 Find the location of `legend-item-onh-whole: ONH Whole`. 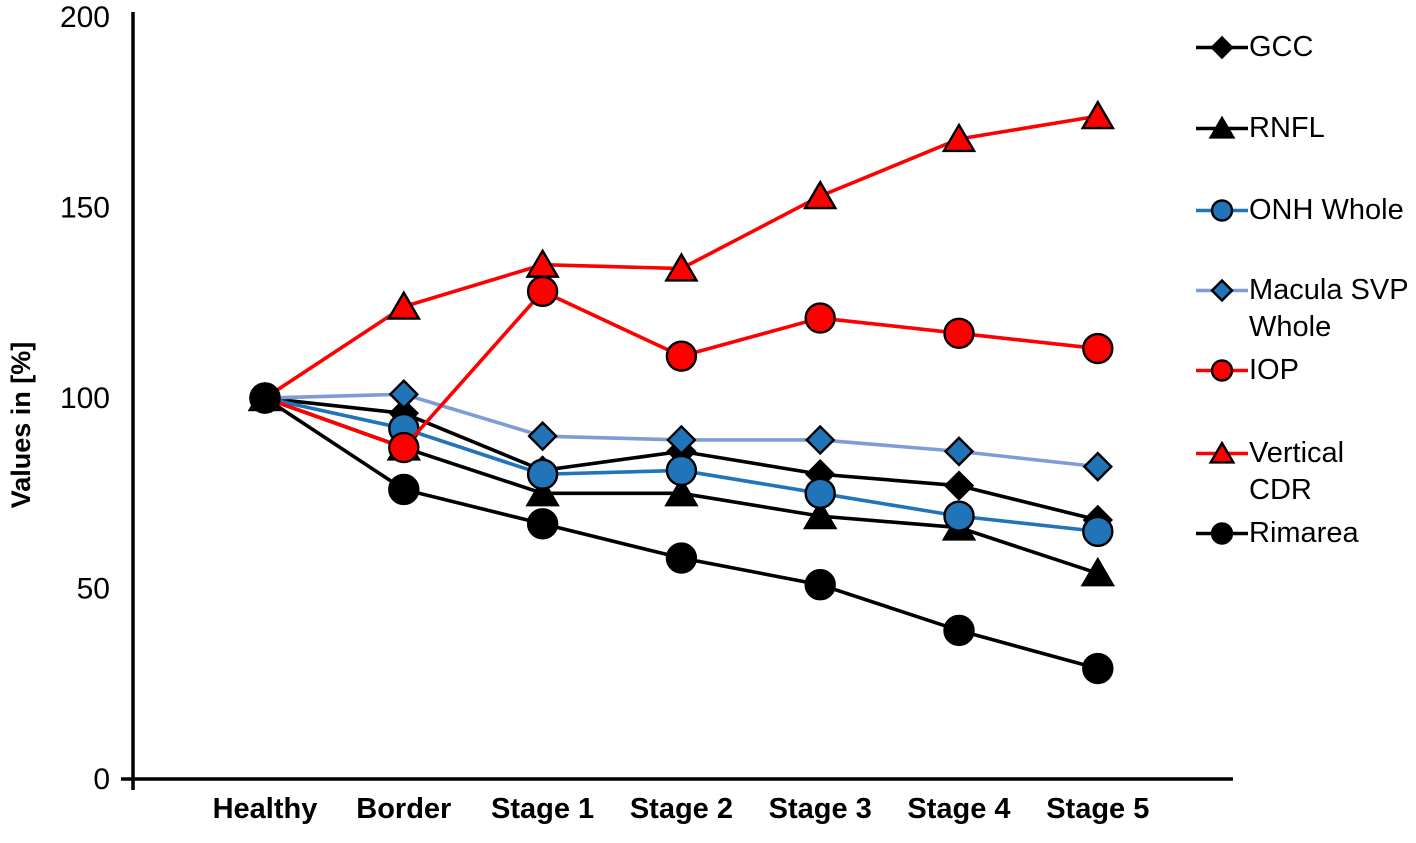

legend-item-onh-whole: ONH Whole is located at coordinates (1302, 210).